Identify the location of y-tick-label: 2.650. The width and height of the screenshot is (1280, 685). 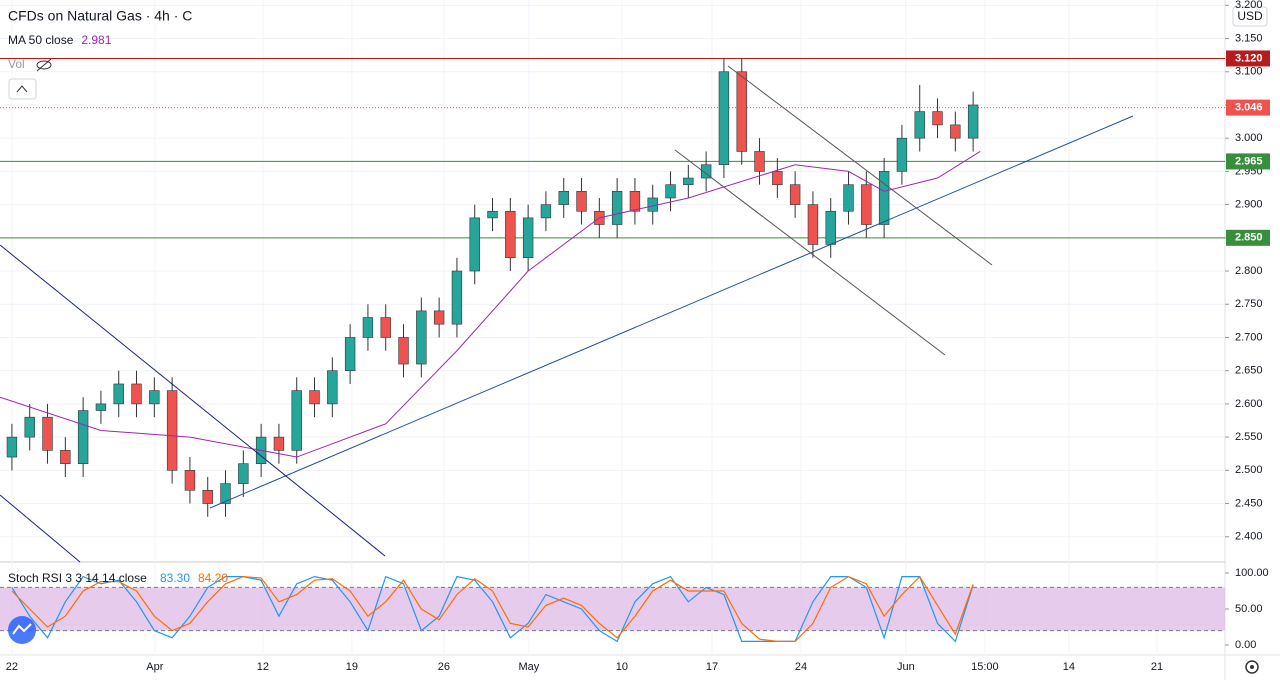
(1249, 371).